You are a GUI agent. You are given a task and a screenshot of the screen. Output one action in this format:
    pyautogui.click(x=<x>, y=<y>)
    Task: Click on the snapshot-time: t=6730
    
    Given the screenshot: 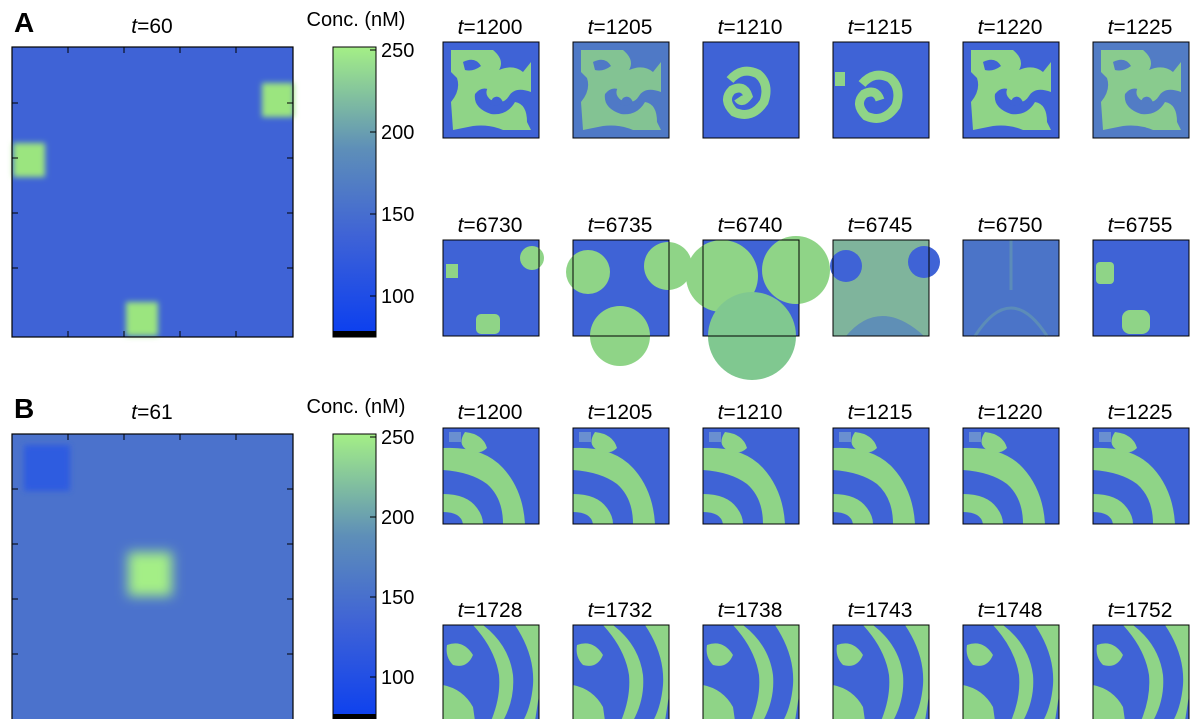 What is the action you would take?
    pyautogui.click(x=490, y=225)
    